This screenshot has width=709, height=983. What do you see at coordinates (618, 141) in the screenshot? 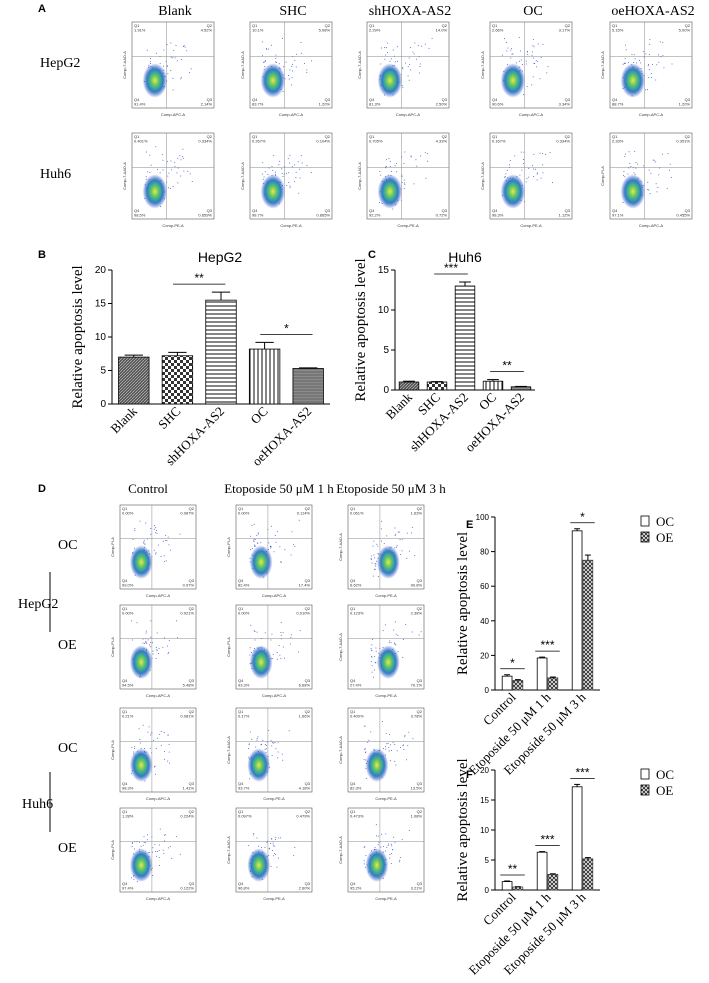
I see `quadrant-percent: 2.33%` at bounding box center [618, 141].